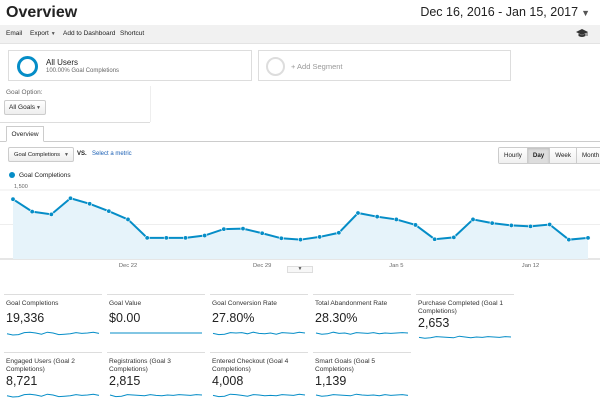 The image size is (600, 409). Describe the element at coordinates (362, 321) in the screenshot. I see `scorecard: Total Abandonment Rate 28.30%` at that location.